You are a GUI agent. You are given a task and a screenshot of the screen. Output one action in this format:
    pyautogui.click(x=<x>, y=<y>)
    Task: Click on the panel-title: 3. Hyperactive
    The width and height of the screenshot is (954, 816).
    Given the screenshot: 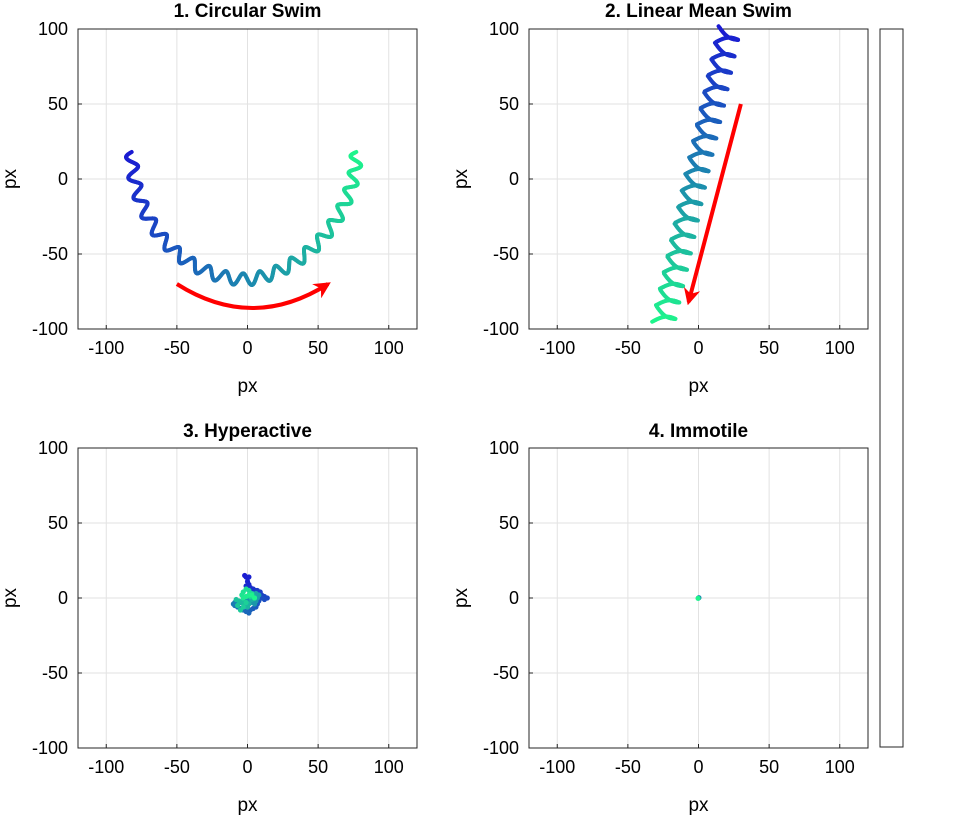 What is the action you would take?
    pyautogui.click(x=247, y=431)
    